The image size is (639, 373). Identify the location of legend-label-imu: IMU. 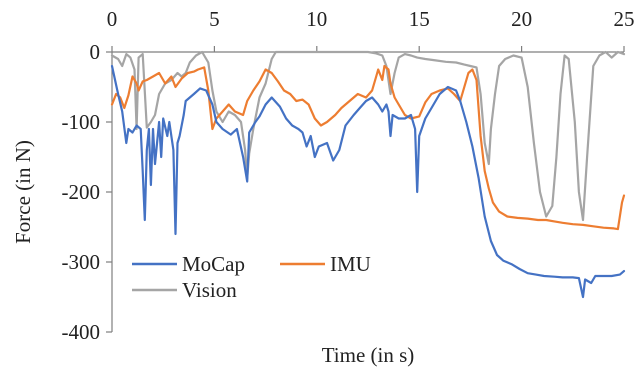
(350, 264).